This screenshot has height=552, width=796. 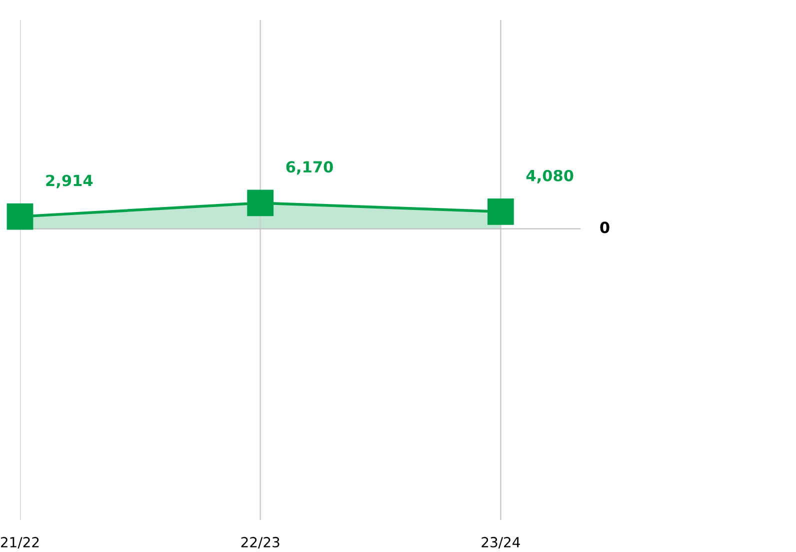 What do you see at coordinates (550, 177) in the screenshot?
I see `data-label: 4,080` at bounding box center [550, 177].